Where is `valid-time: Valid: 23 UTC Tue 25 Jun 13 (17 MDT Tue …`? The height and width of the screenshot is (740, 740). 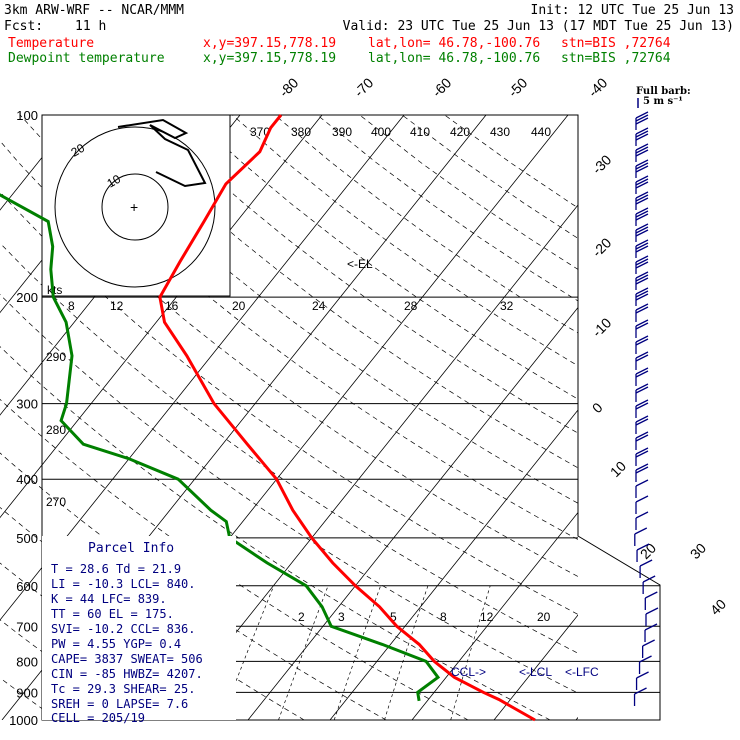
valid-time: Valid: 23 UTC Tue 25 Jun 13 (17 MDT Tue … is located at coordinates (538, 26).